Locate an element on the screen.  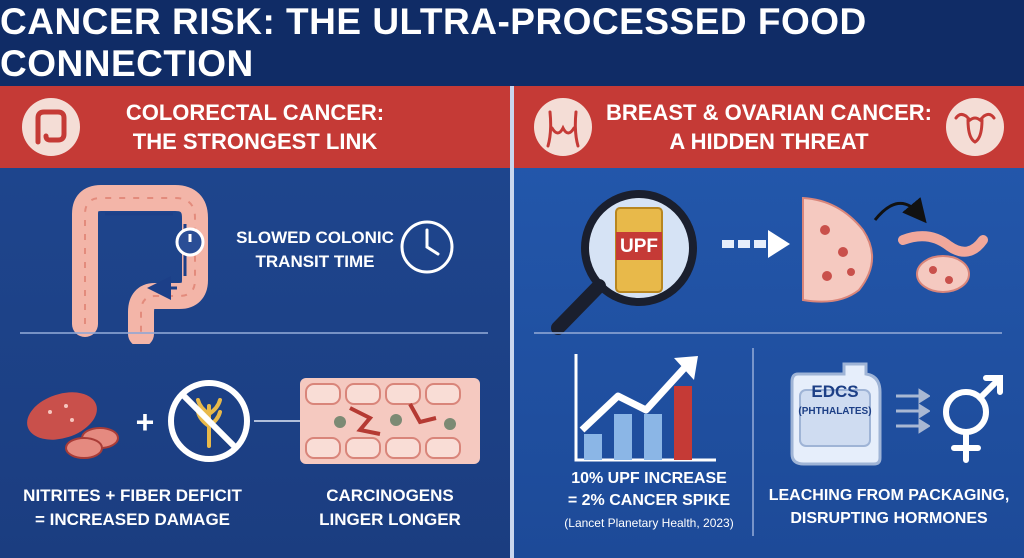
leaching-line: LEACHING FROM PACKAGING, is located at coordinates (889, 495).